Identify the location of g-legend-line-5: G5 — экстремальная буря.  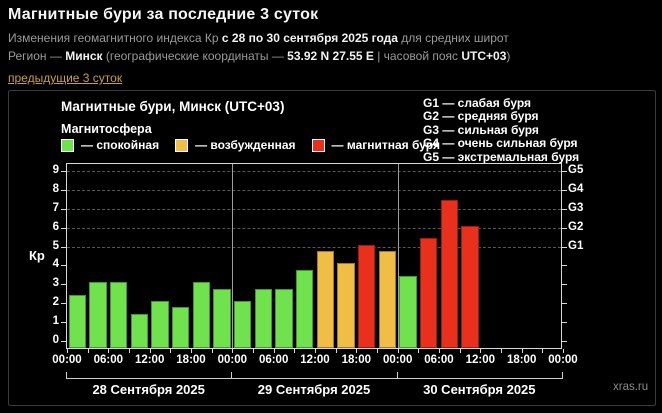
(501, 156).